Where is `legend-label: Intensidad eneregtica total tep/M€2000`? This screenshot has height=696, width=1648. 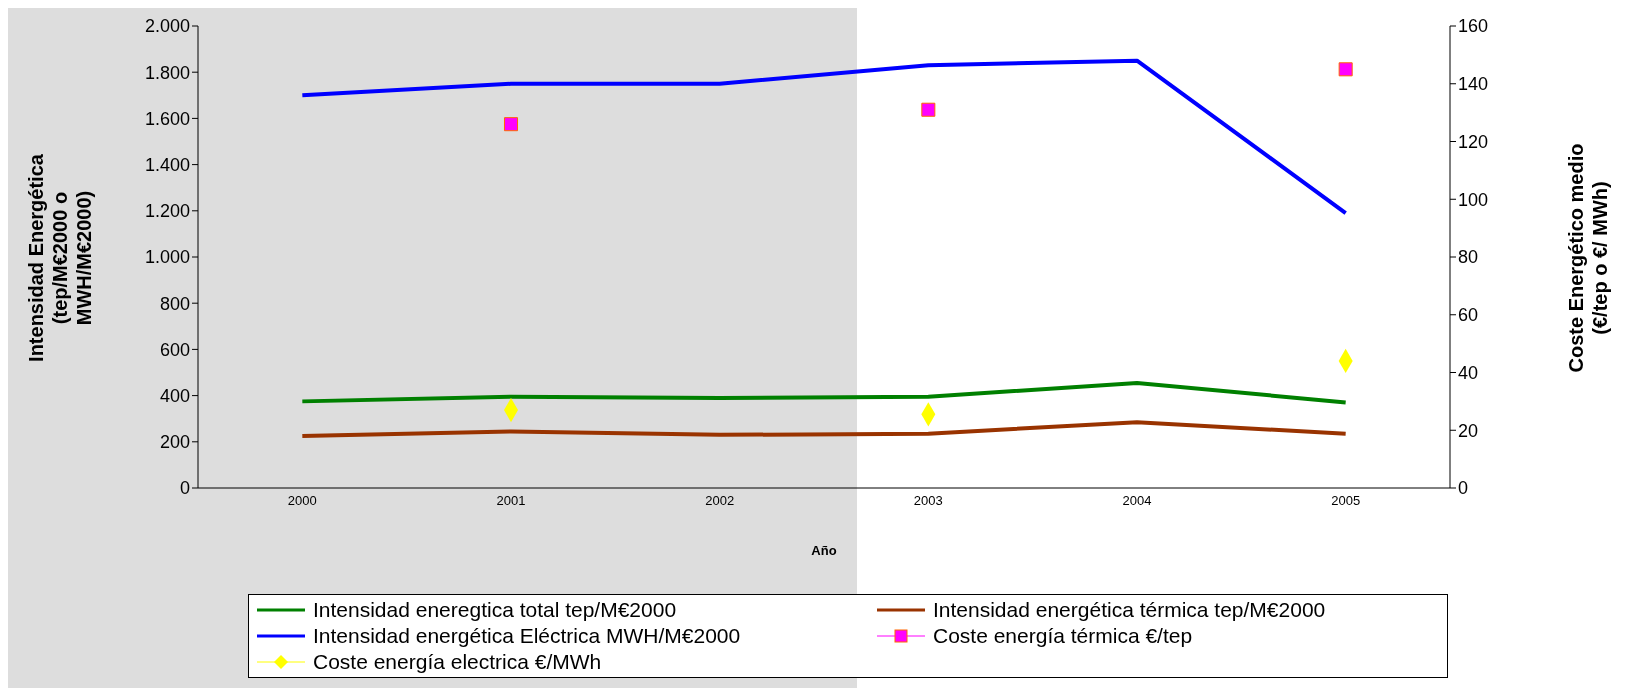 legend-label: Intensidad eneregtica total tep/M€2000 is located at coordinates (495, 610).